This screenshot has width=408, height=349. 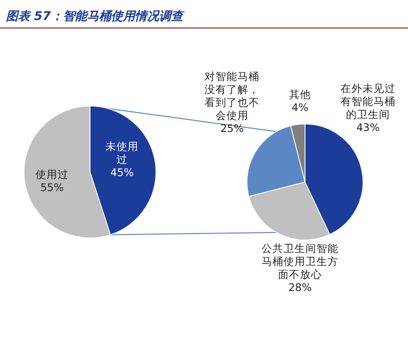 I want to click on data-label: 45%, so click(x=122, y=173).